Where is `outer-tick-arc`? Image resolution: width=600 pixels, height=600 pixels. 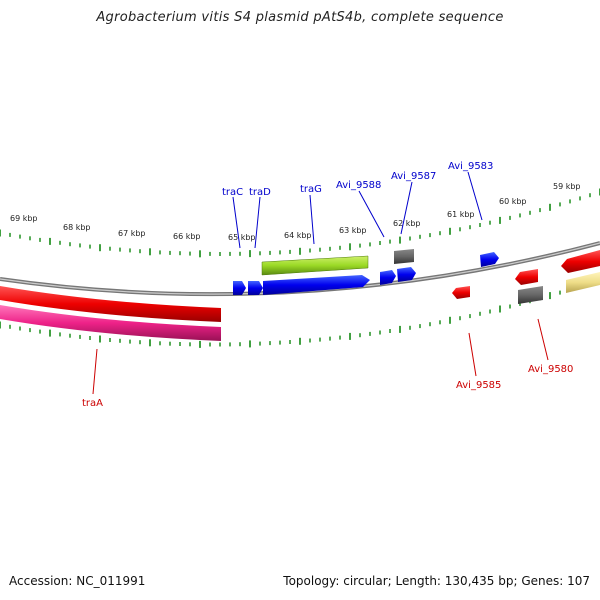
outer-tick-arc is located at coordinates (300, 223).